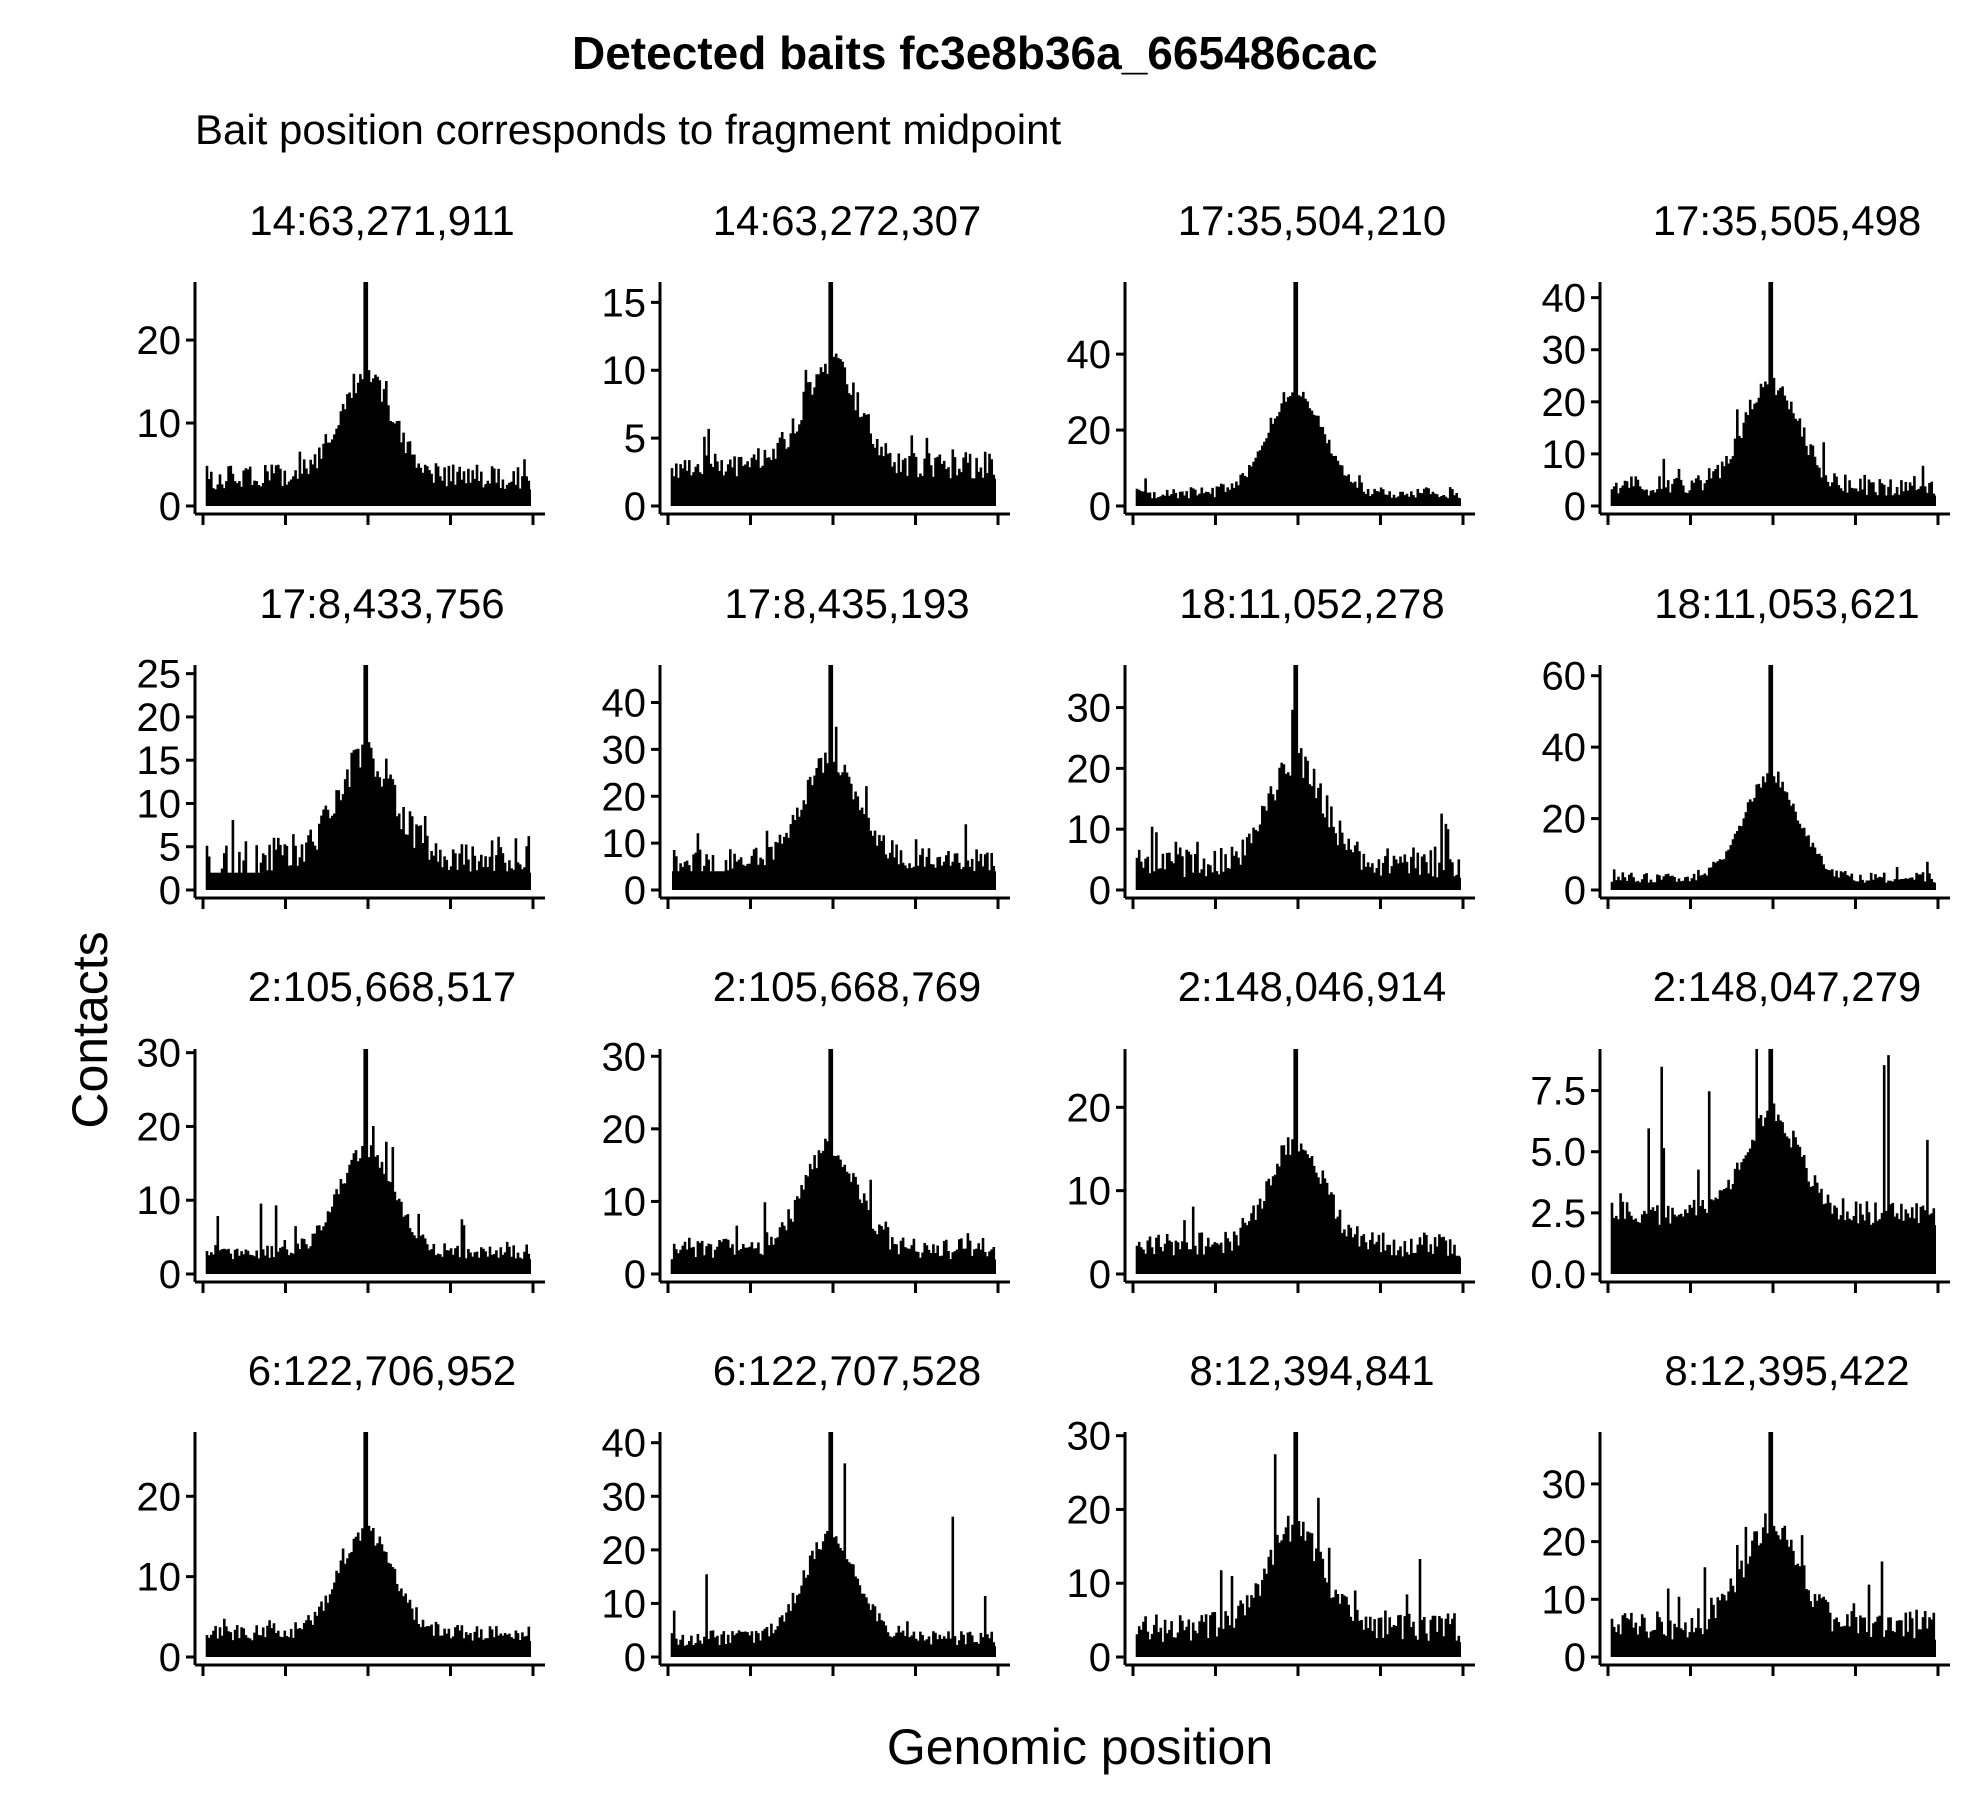 This screenshot has height=1800, width=1980. I want to click on figure-title: Detected baits fc3e8b36a_665486cac, so click(975, 53).